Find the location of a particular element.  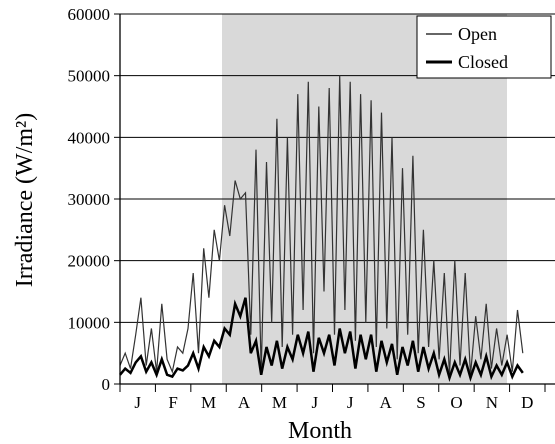

legend-box is located at coordinates (484, 47).